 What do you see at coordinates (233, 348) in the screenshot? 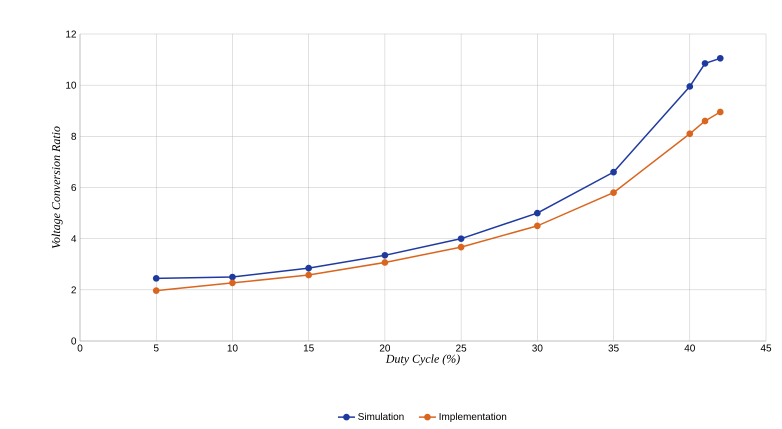
I see `x-tick-label: 10` at bounding box center [233, 348].